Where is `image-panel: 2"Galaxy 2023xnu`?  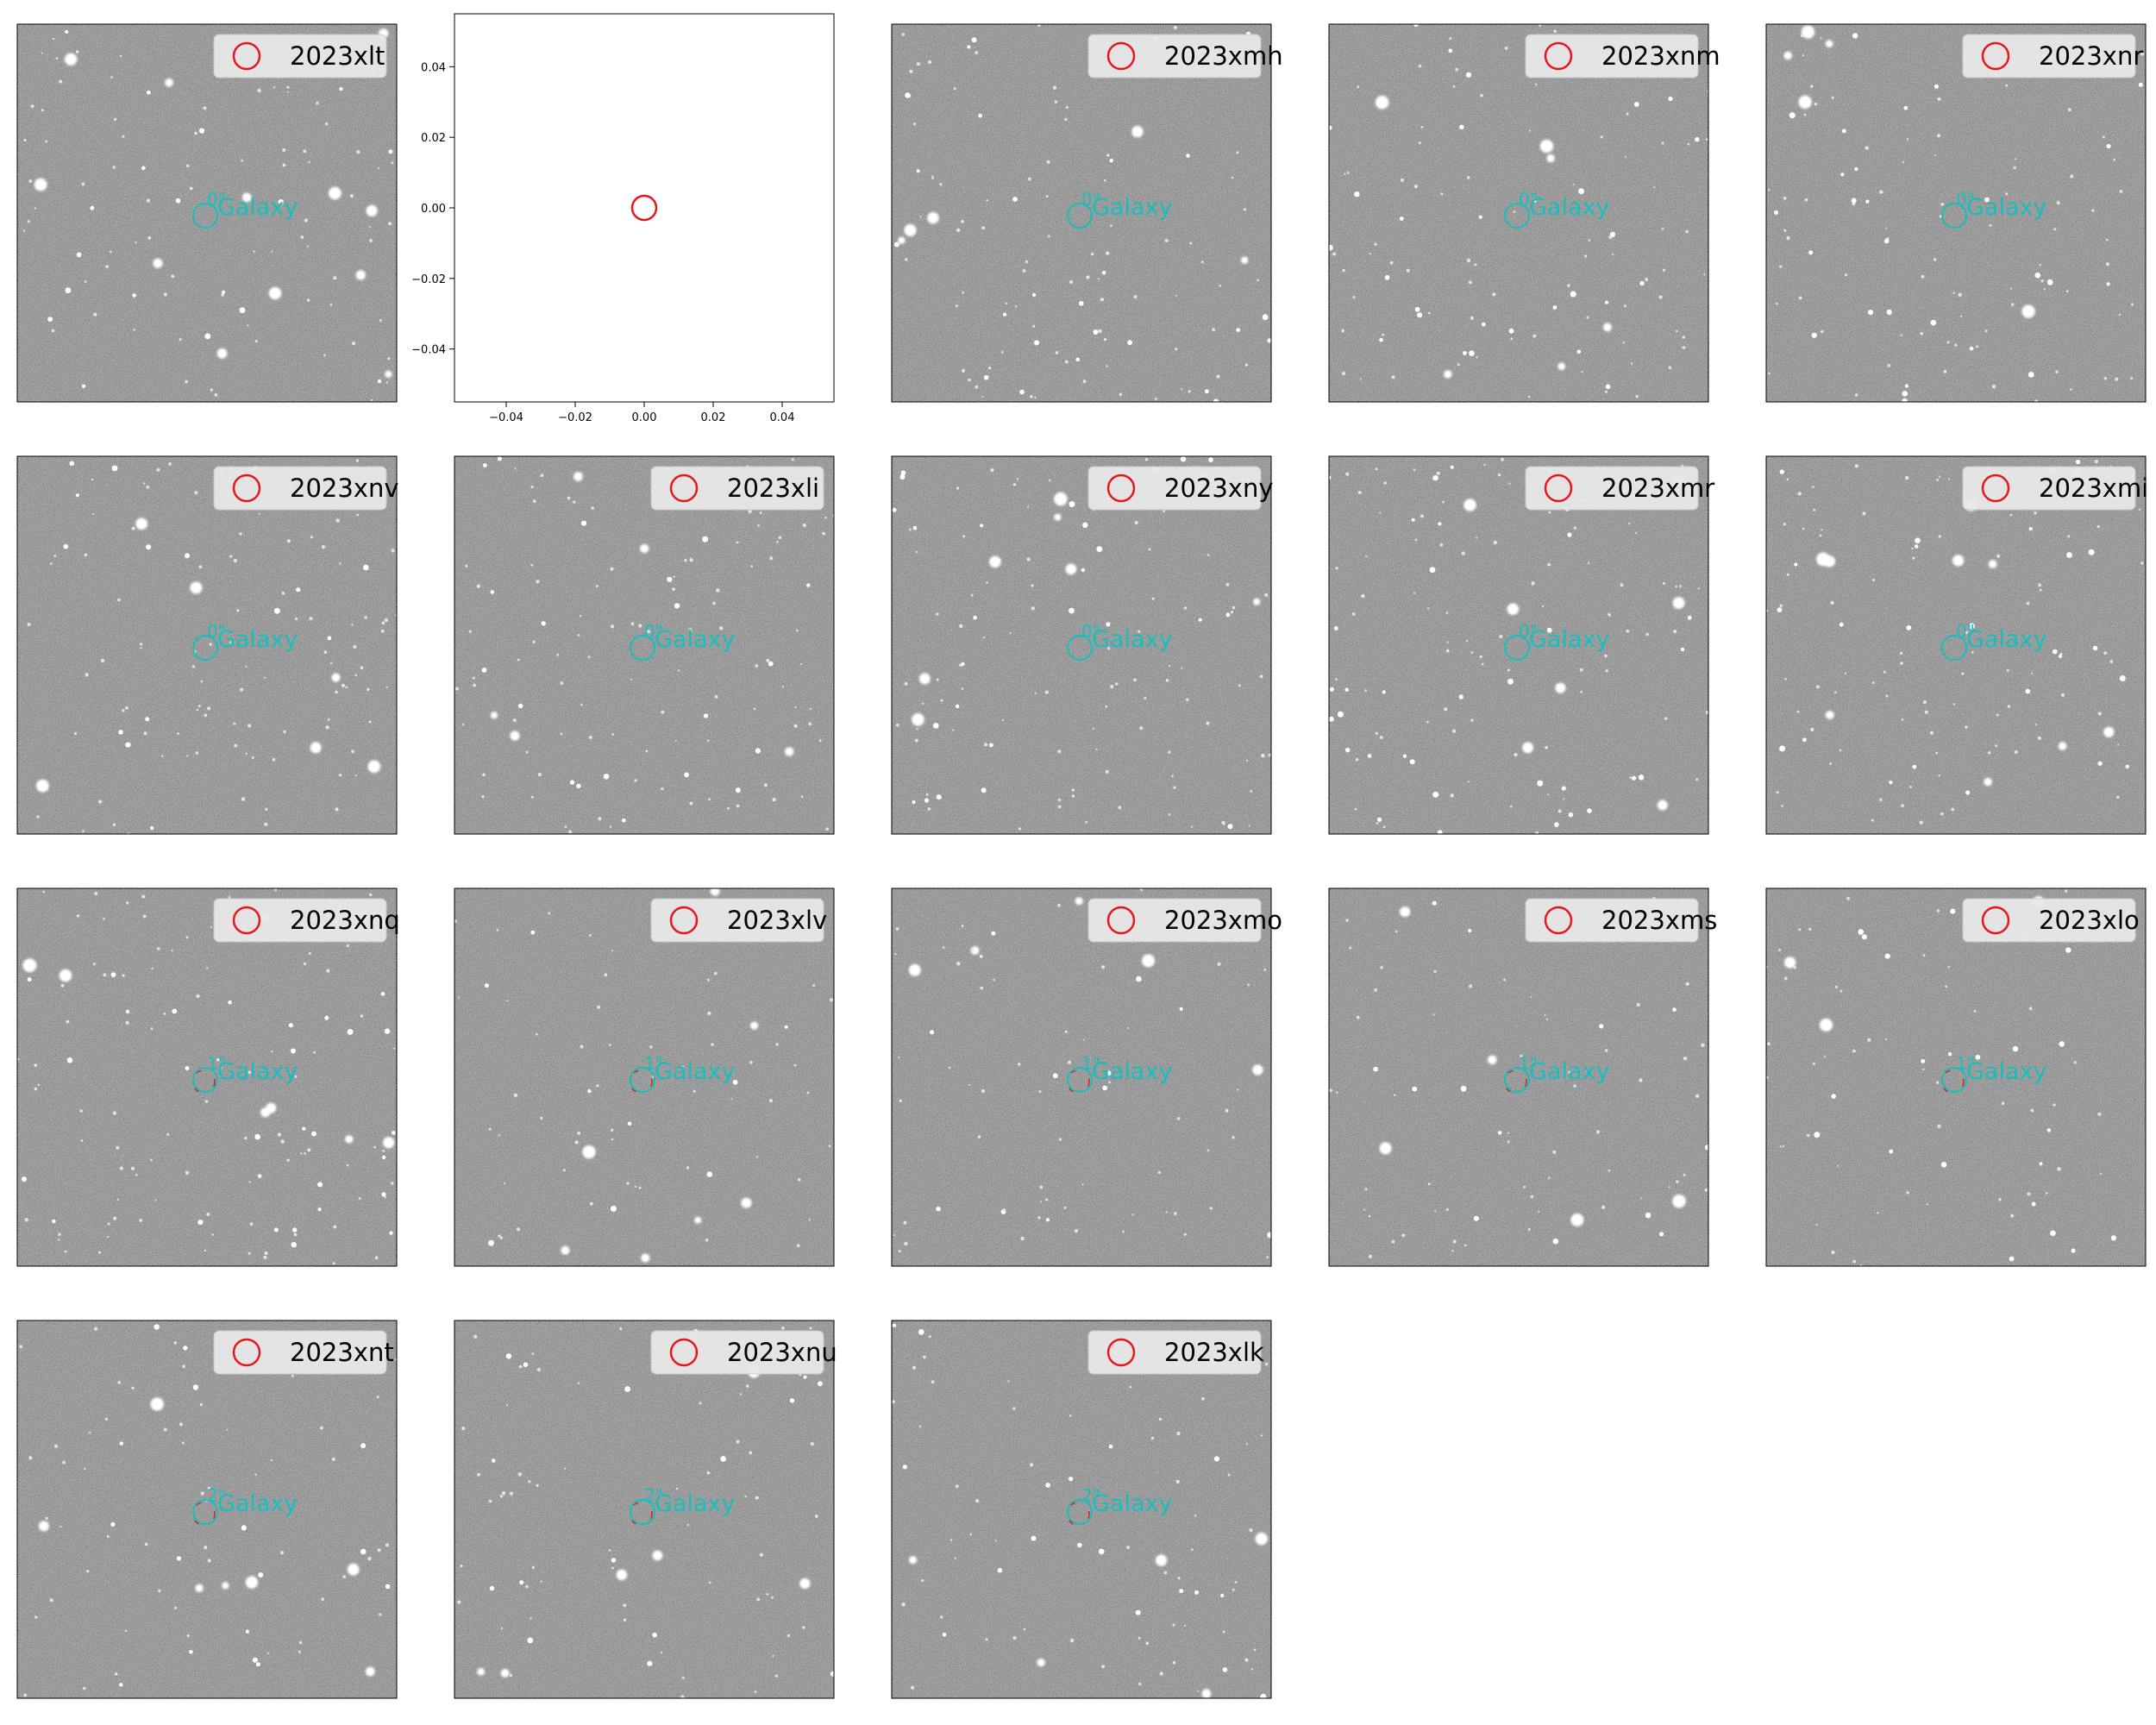 image-panel: 2"Galaxy 2023xnu is located at coordinates (645, 1510).